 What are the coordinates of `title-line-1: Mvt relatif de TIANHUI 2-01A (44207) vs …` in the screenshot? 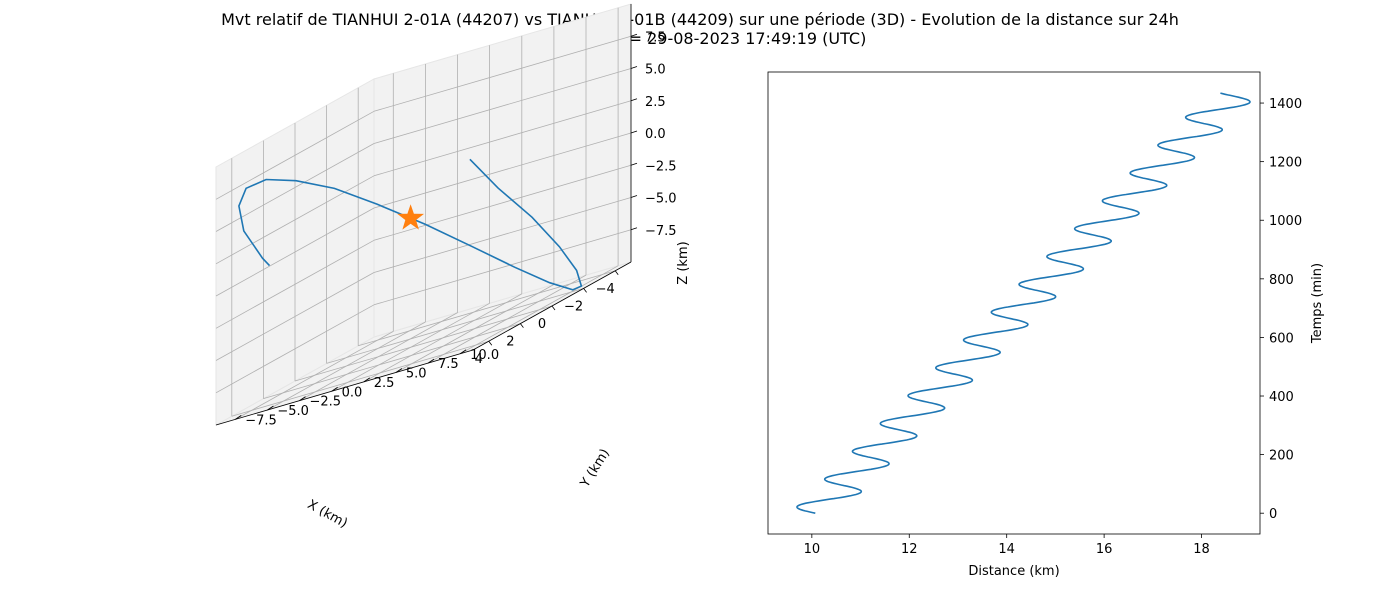 It's located at (700, 19).